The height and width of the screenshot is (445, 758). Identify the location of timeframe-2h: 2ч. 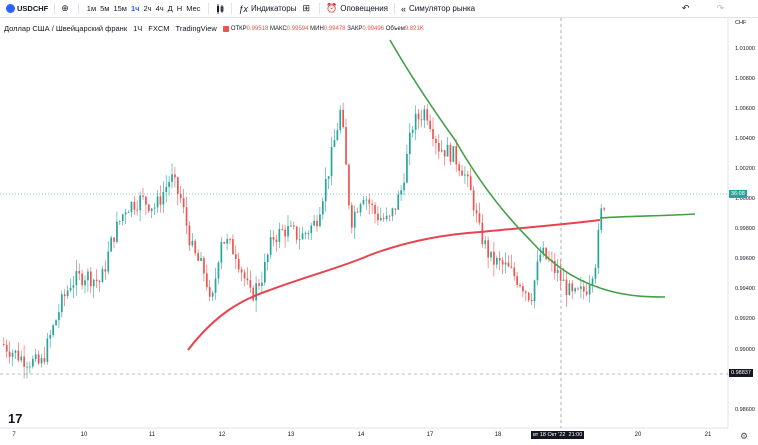
(147, 8).